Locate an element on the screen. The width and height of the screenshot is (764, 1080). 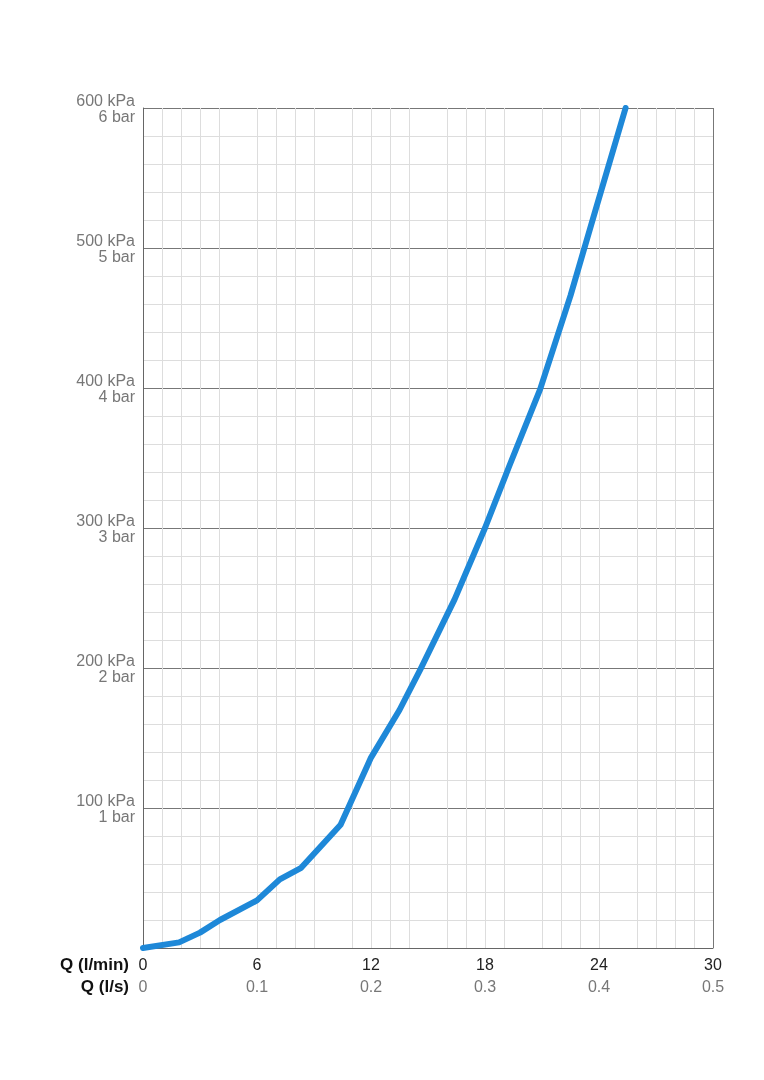
x2-tick-label: 0.5 is located at coordinates (713, 986).